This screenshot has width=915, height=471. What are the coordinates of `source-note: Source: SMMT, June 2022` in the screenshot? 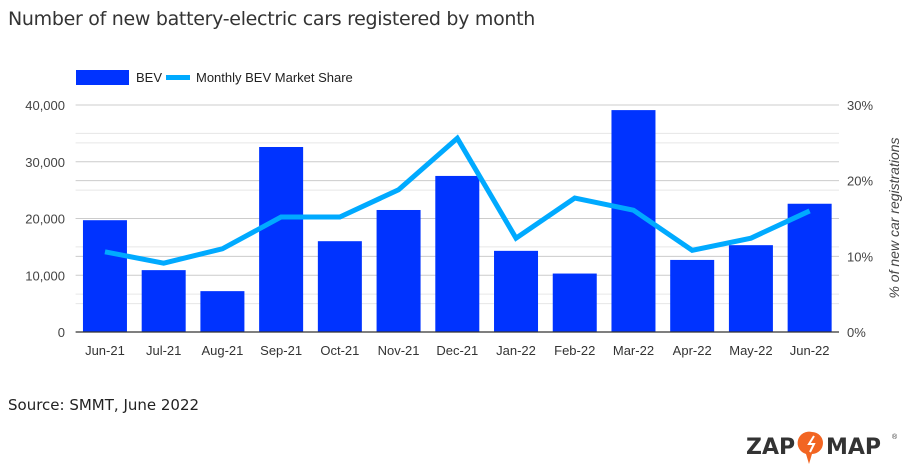 It's located at (104, 405).